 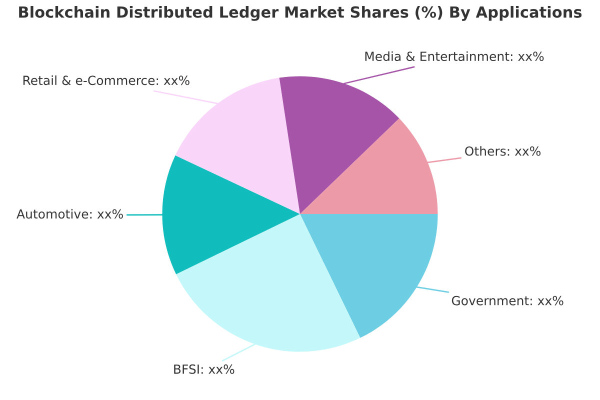 I want to click on slice-label: Others: xx%, so click(x=503, y=151).